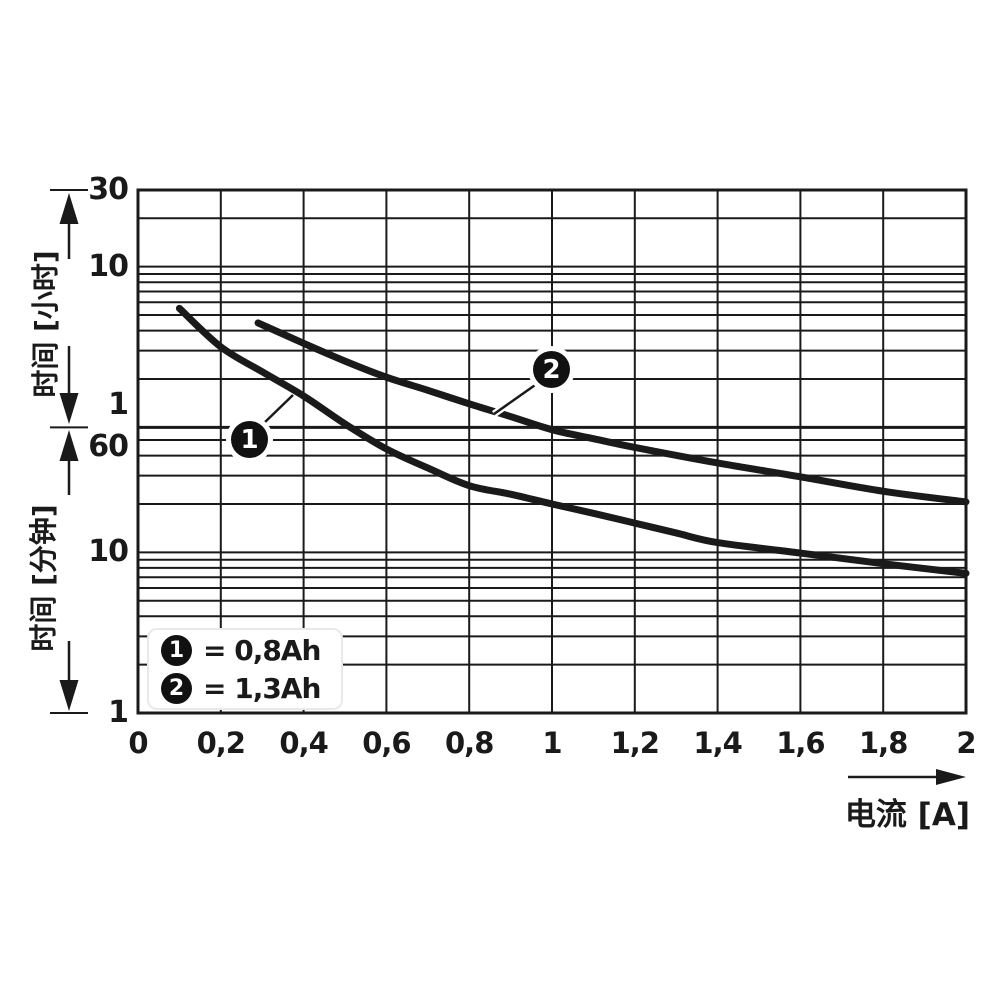 The image size is (1000, 1000). Describe the element at coordinates (221, 743) in the screenshot. I see `x-tick-label: 0,2` at that location.